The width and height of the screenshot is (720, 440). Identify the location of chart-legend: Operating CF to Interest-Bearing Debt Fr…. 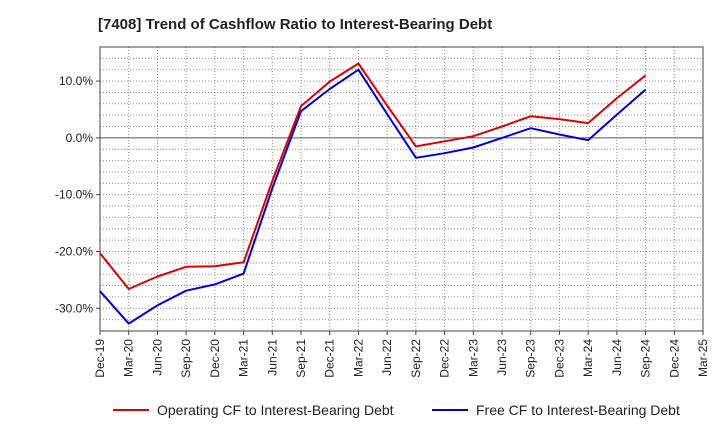
(360, 414).